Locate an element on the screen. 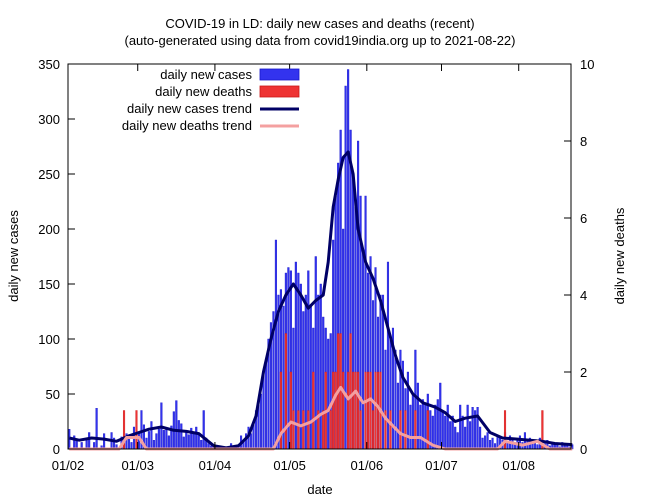  x-tick-label: 01/07 is located at coordinates (441, 465).